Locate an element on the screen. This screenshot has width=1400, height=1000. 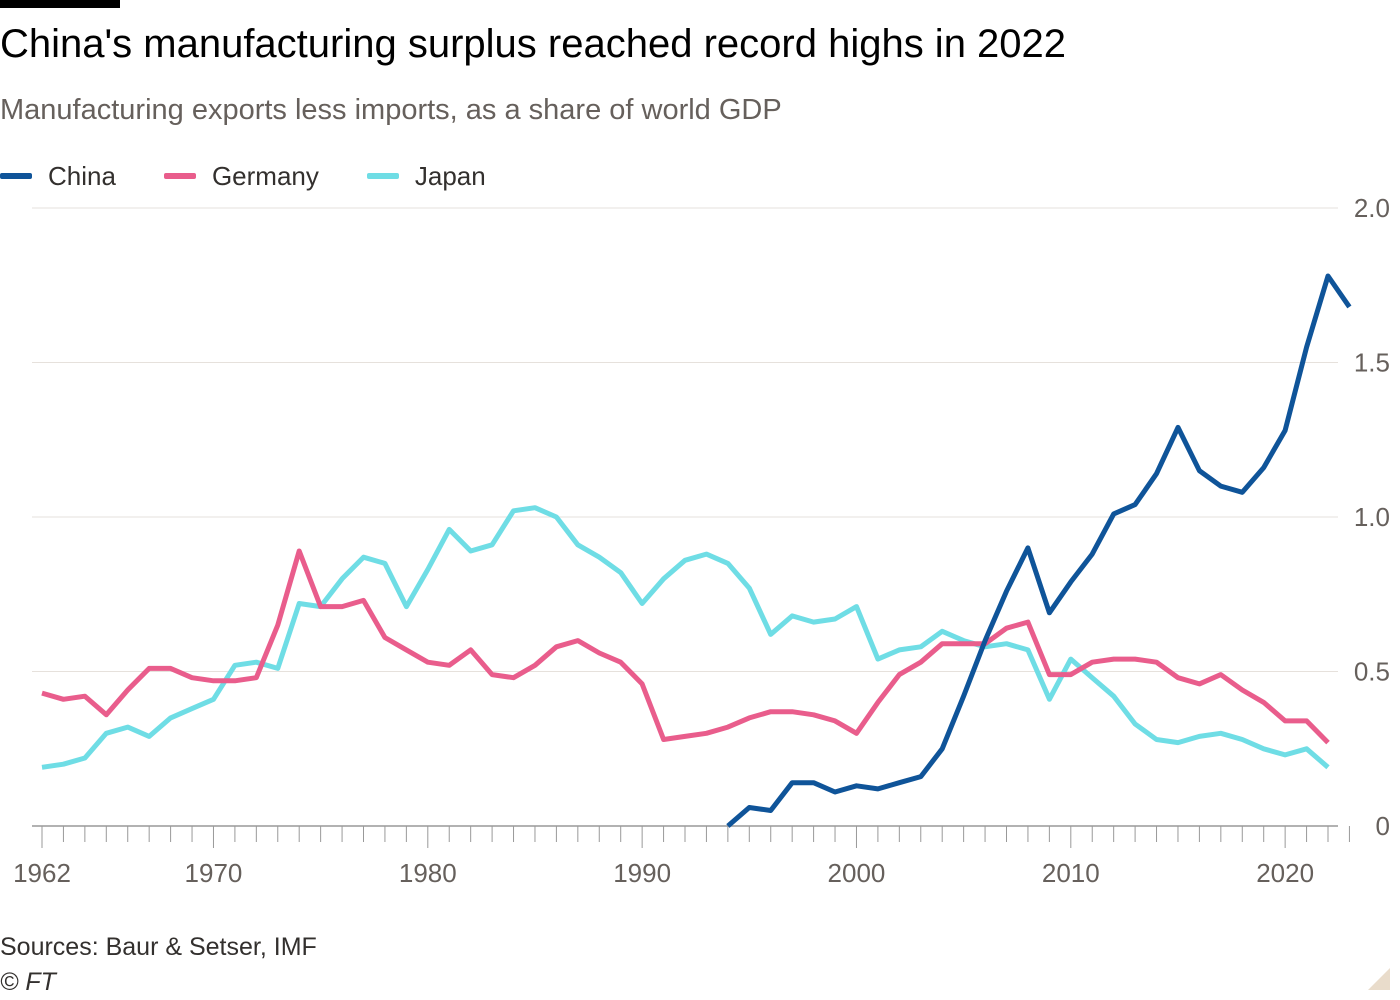
legend: China Germany Japan is located at coordinates (267, 176).